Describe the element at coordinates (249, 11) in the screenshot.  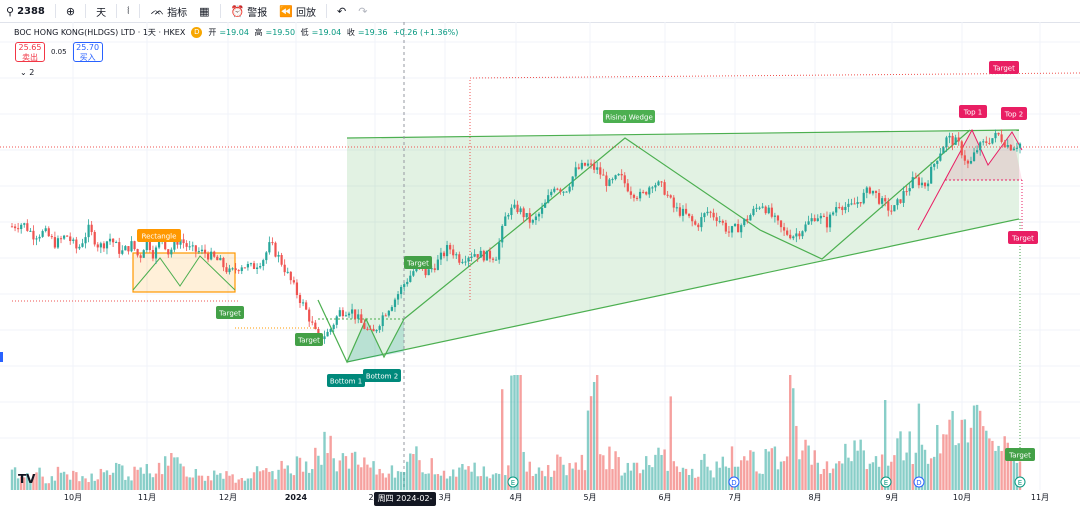
I see `alert-button: ⏰ 警报` at that location.